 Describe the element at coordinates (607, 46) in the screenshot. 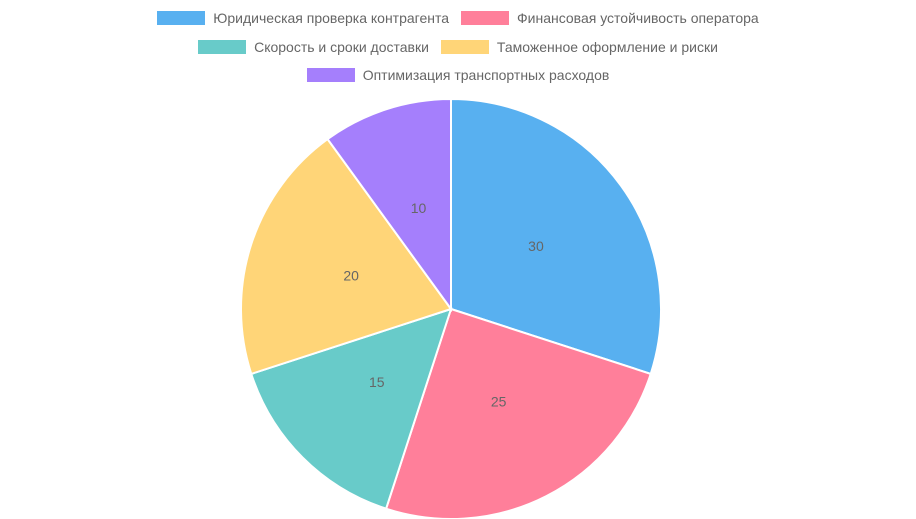

I see `legend-label: Таможенное оформление и риски` at that location.